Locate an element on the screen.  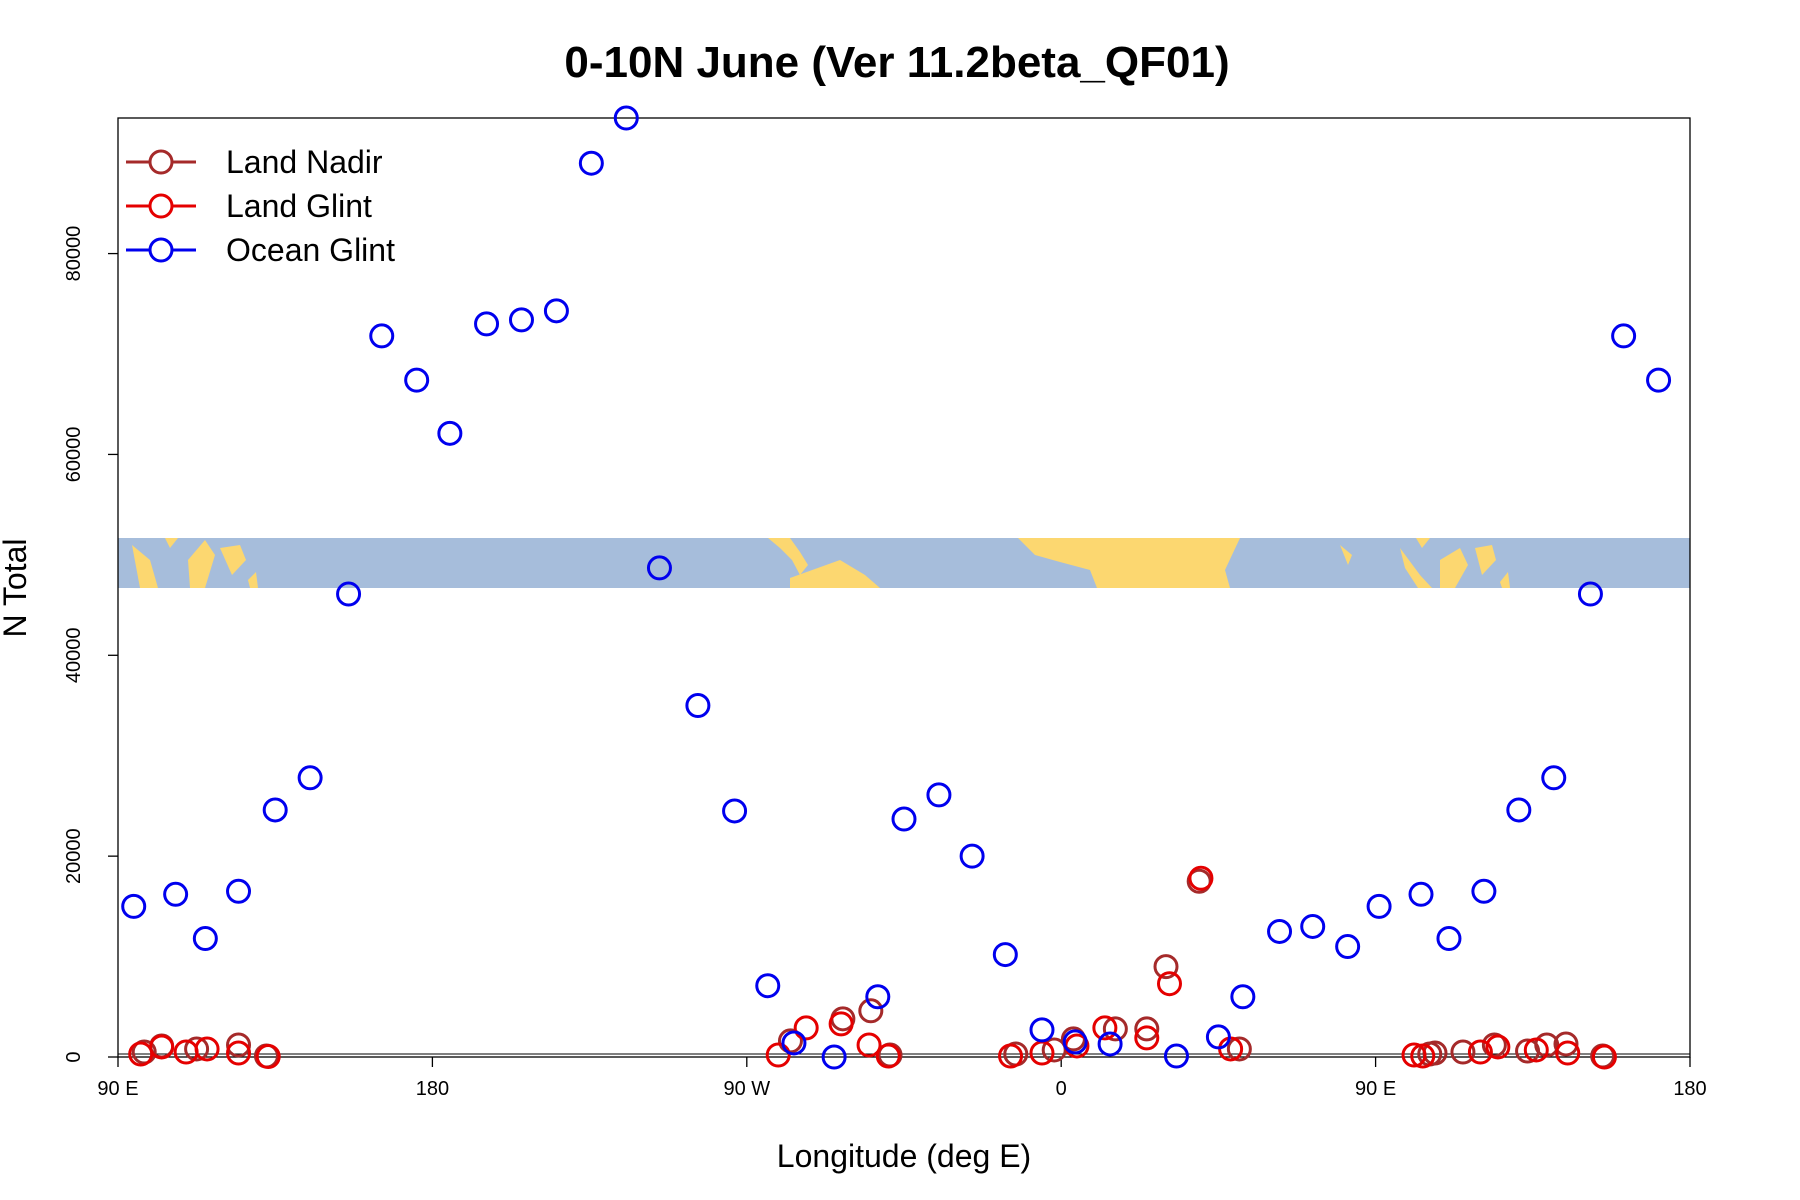
chart-title: 0-10N June (Ver 11.2beta_QF01) is located at coordinates (896, 62).